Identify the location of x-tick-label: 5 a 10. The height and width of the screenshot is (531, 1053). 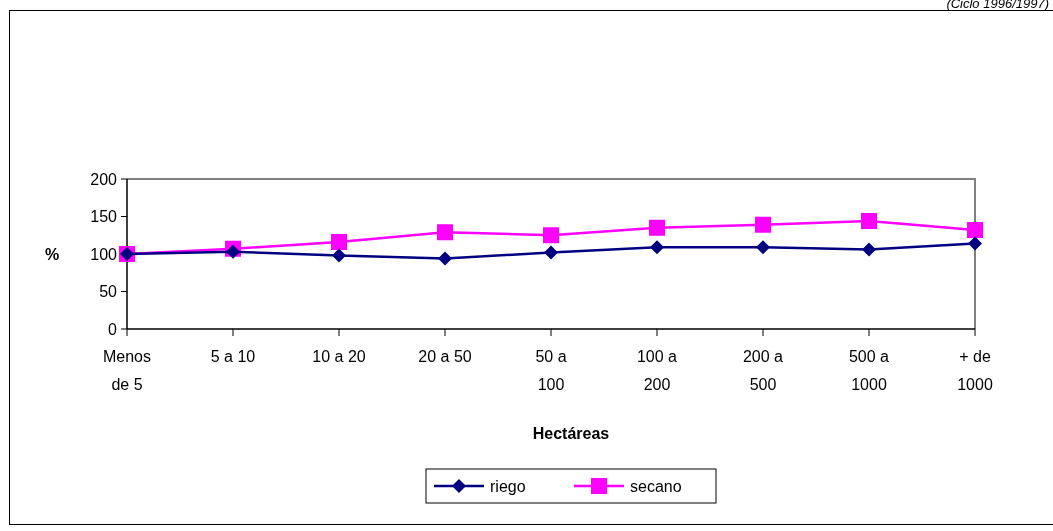
(233, 356).